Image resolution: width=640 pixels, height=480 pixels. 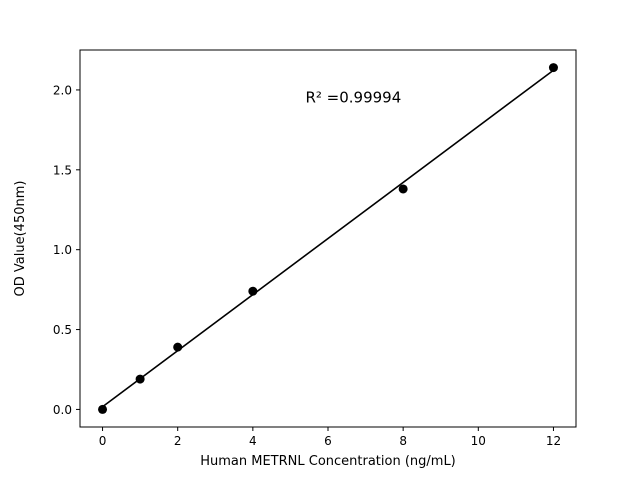 I want to click on r-squared-annotation: R² =0.99994, so click(x=353, y=98).